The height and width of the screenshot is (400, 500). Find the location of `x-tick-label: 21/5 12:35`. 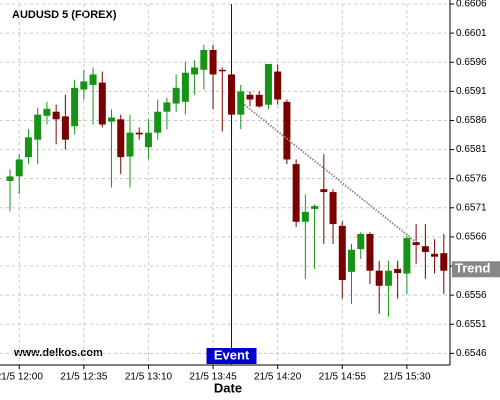

x-tick-label: 21/5 12:35 is located at coordinates (84, 377).